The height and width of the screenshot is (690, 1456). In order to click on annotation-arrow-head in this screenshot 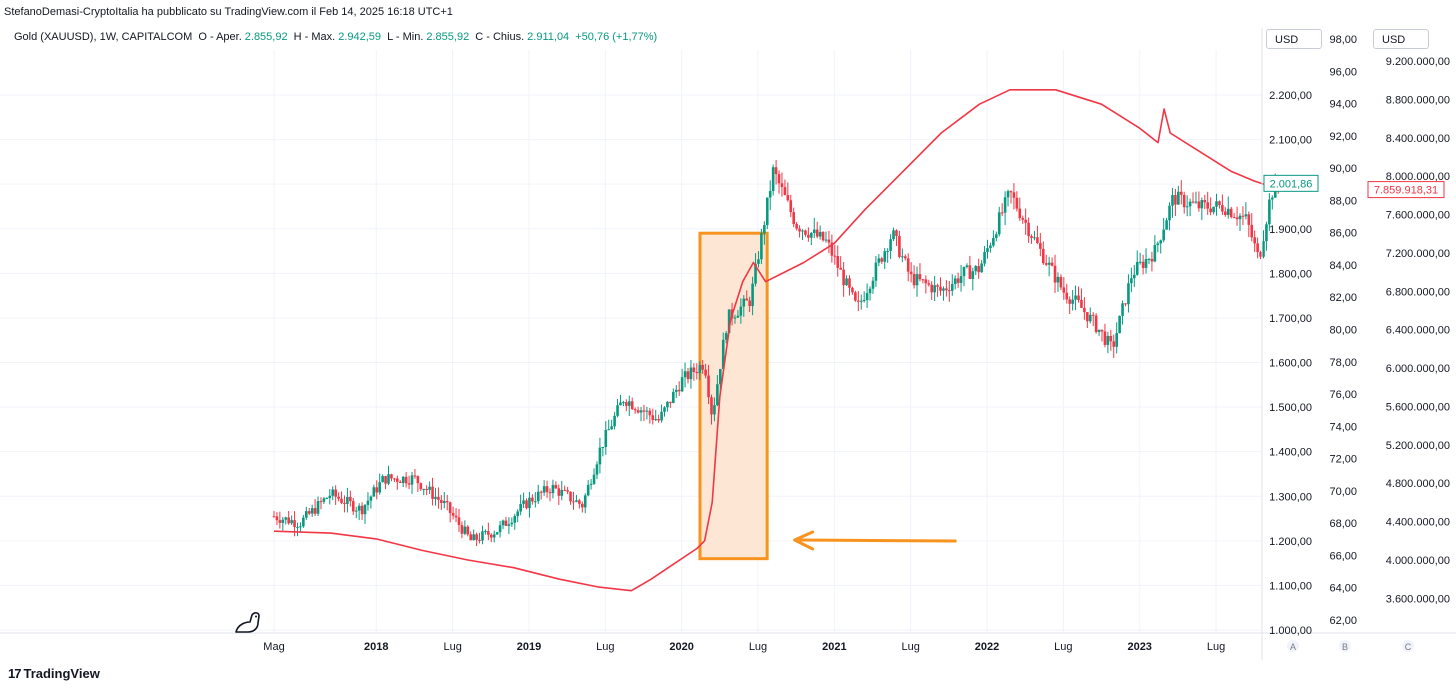, I will do `click(804, 540)`.